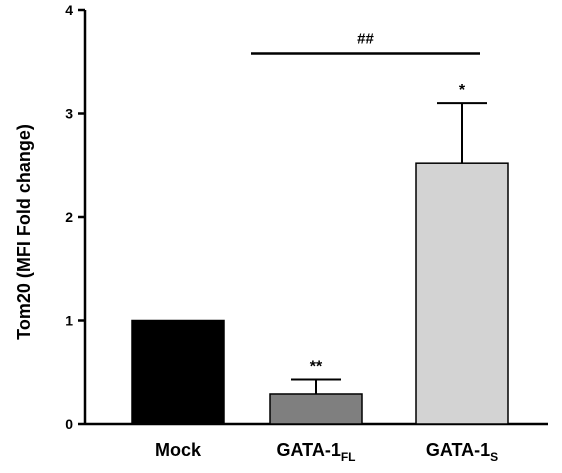 The width and height of the screenshot is (562, 473). I want to click on x-tick-label-main: Mock, so click(178, 450).